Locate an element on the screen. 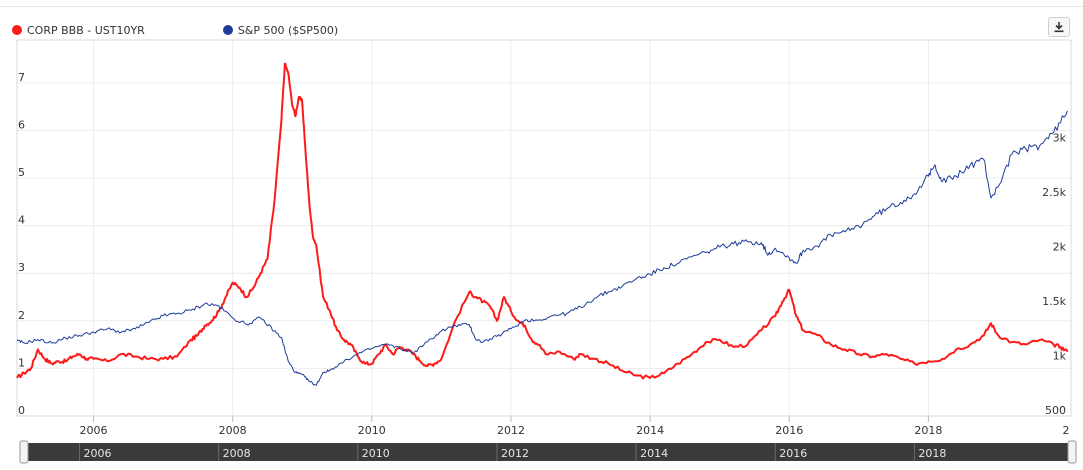 This screenshot has width=1083, height=470. y-left-tick-label: 3 is located at coordinates (21, 267).